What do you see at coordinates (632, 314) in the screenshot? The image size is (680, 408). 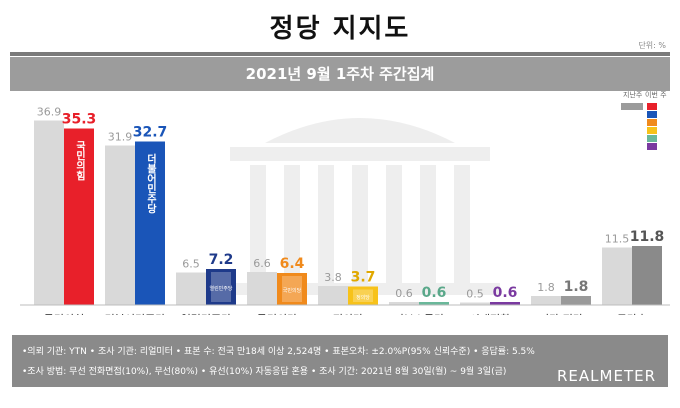 I see `category-label: 무당층` at bounding box center [632, 314].